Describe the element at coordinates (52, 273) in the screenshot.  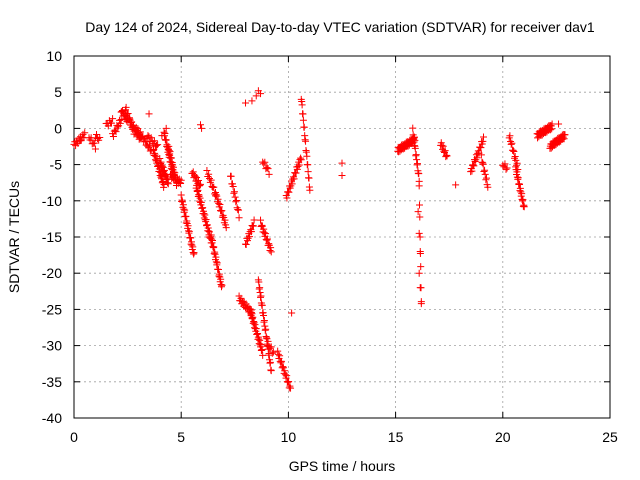
I see `y-tick-label: -20` at that location.